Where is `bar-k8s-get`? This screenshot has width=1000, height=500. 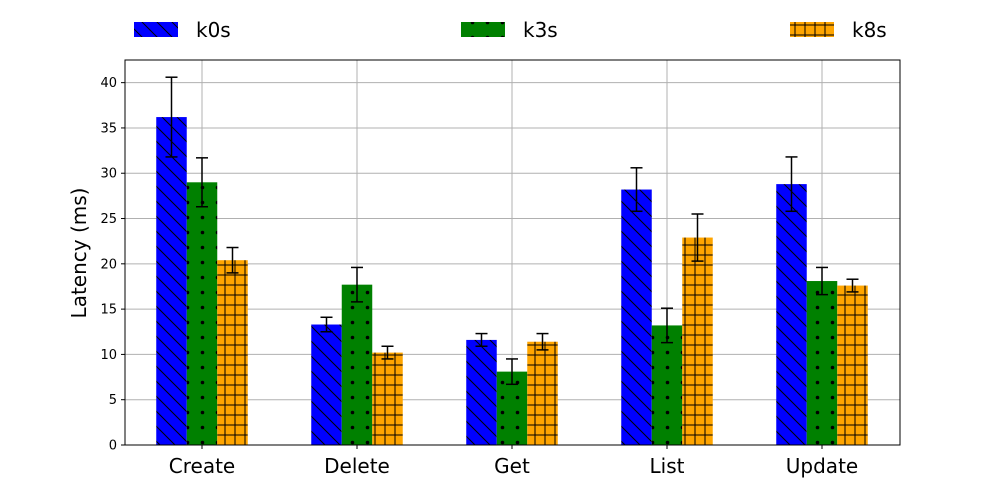 bar-k8s-get is located at coordinates (542, 393).